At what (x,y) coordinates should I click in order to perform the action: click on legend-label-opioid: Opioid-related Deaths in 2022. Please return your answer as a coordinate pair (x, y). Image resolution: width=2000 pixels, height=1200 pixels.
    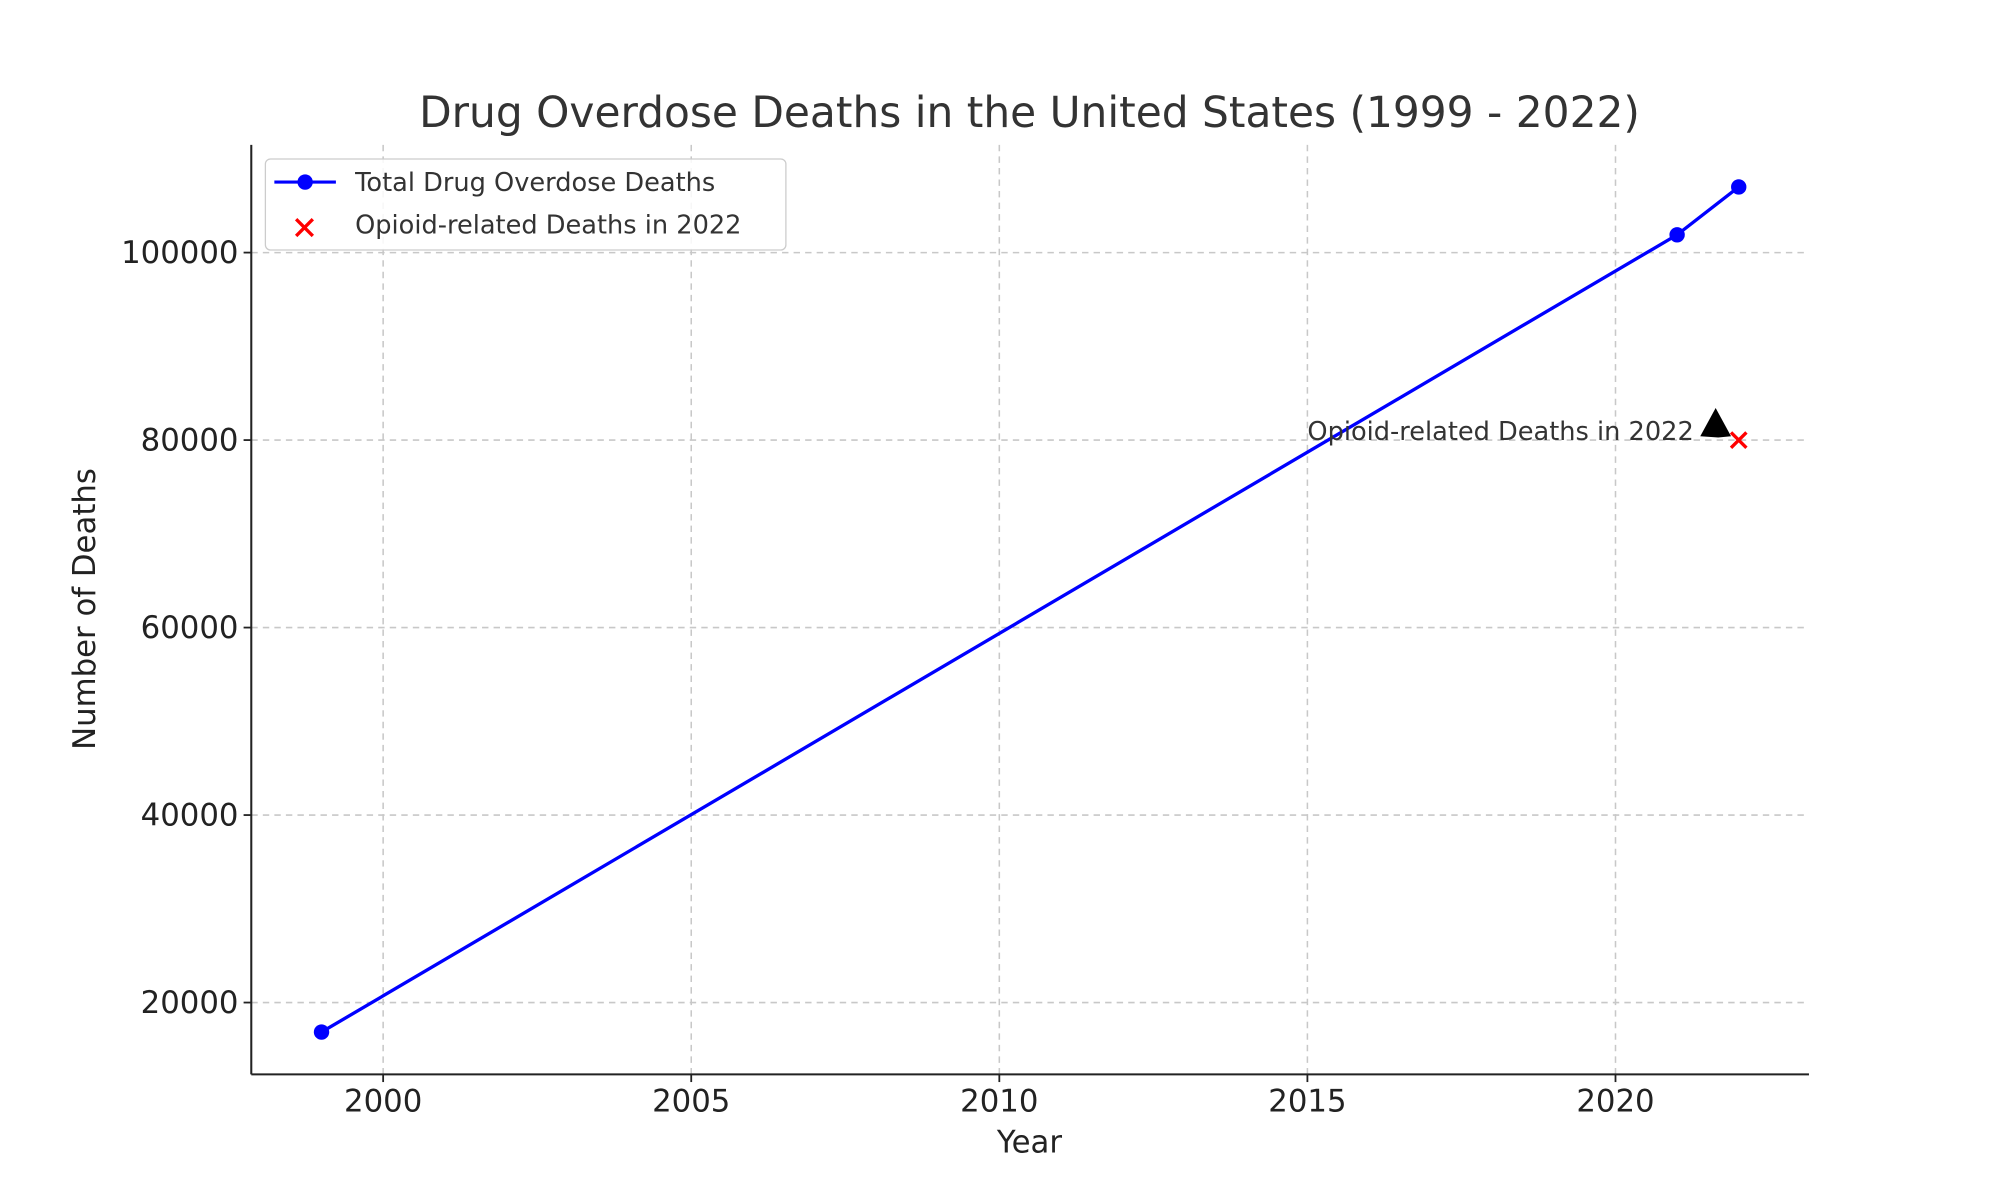
    Looking at the image, I should click on (548, 225).